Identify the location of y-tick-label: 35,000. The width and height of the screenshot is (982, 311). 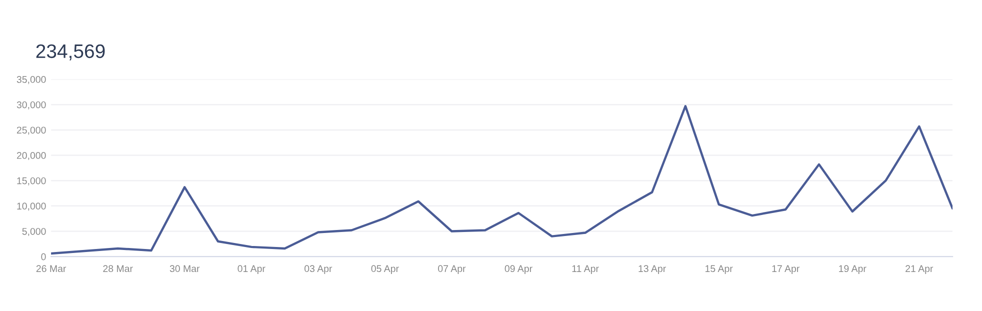
(31, 80).